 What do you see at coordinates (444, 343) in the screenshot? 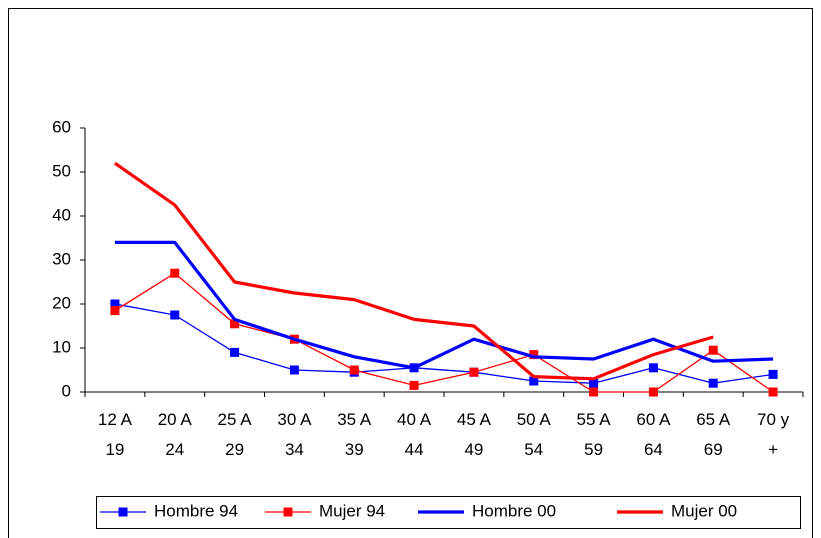
I see `series-line` at bounding box center [444, 343].